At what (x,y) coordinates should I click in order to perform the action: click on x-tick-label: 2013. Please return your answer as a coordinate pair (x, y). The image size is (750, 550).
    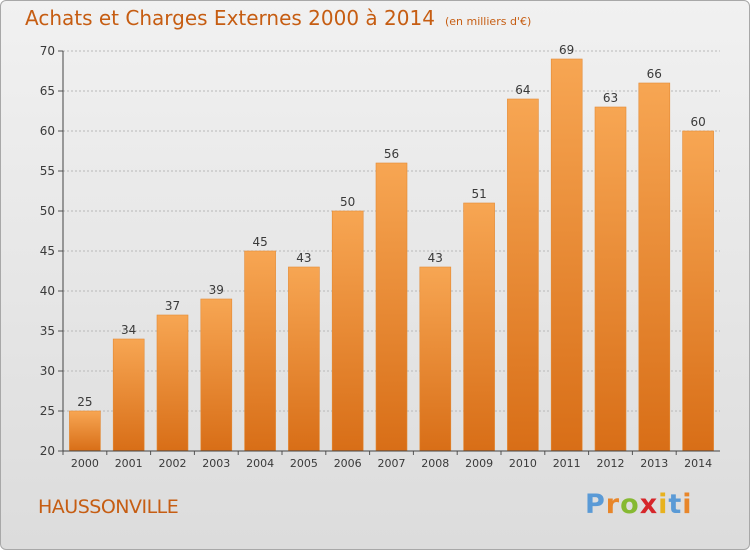
    Looking at the image, I should click on (654, 463).